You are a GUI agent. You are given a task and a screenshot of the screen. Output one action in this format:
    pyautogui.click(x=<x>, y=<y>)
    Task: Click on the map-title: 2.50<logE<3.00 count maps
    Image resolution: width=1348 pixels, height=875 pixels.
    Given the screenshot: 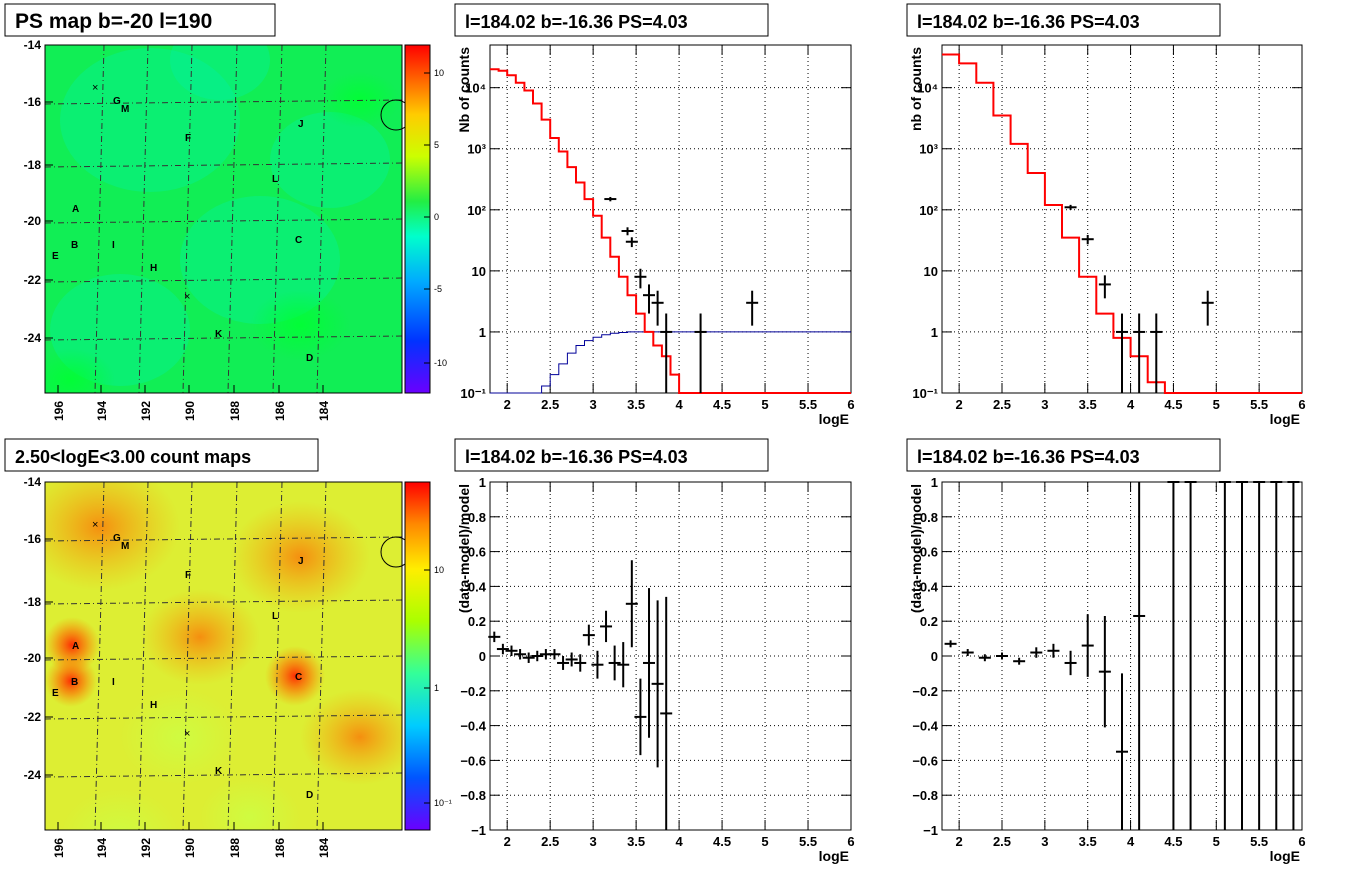 What is the action you would take?
    pyautogui.click(x=133, y=457)
    